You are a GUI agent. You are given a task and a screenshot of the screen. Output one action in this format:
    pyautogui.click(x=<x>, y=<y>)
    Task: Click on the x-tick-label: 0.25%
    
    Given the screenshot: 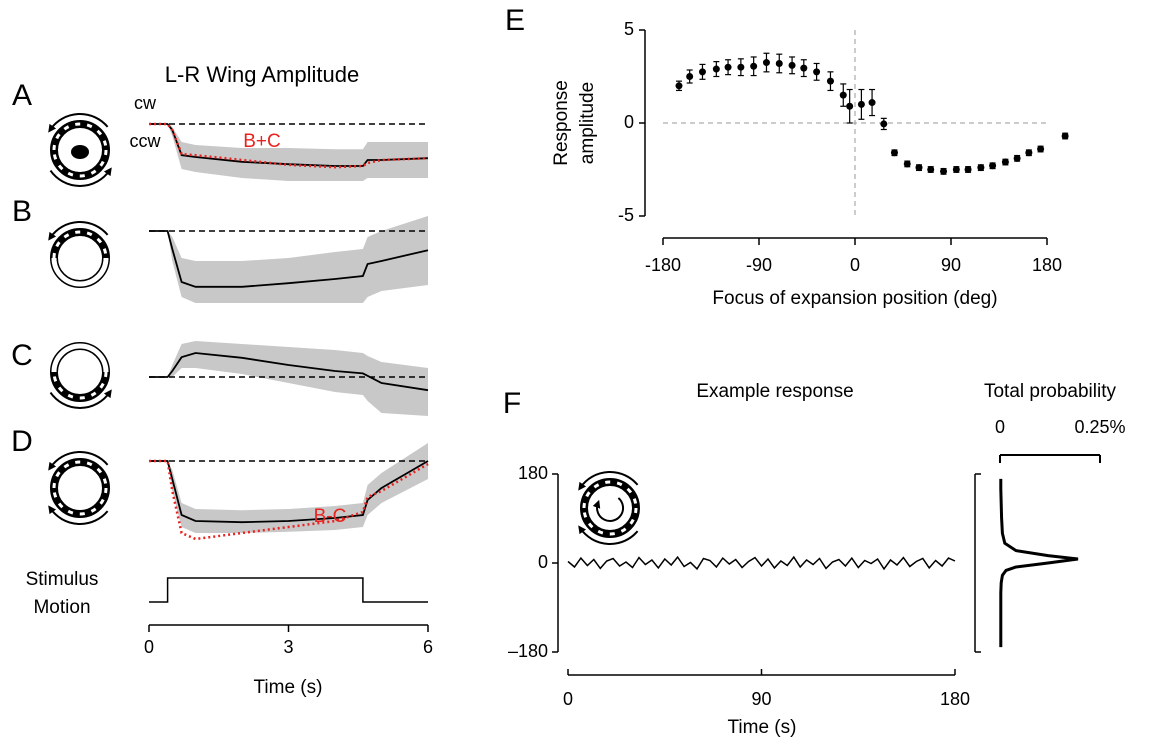 What is the action you would take?
    pyautogui.click(x=1099, y=427)
    